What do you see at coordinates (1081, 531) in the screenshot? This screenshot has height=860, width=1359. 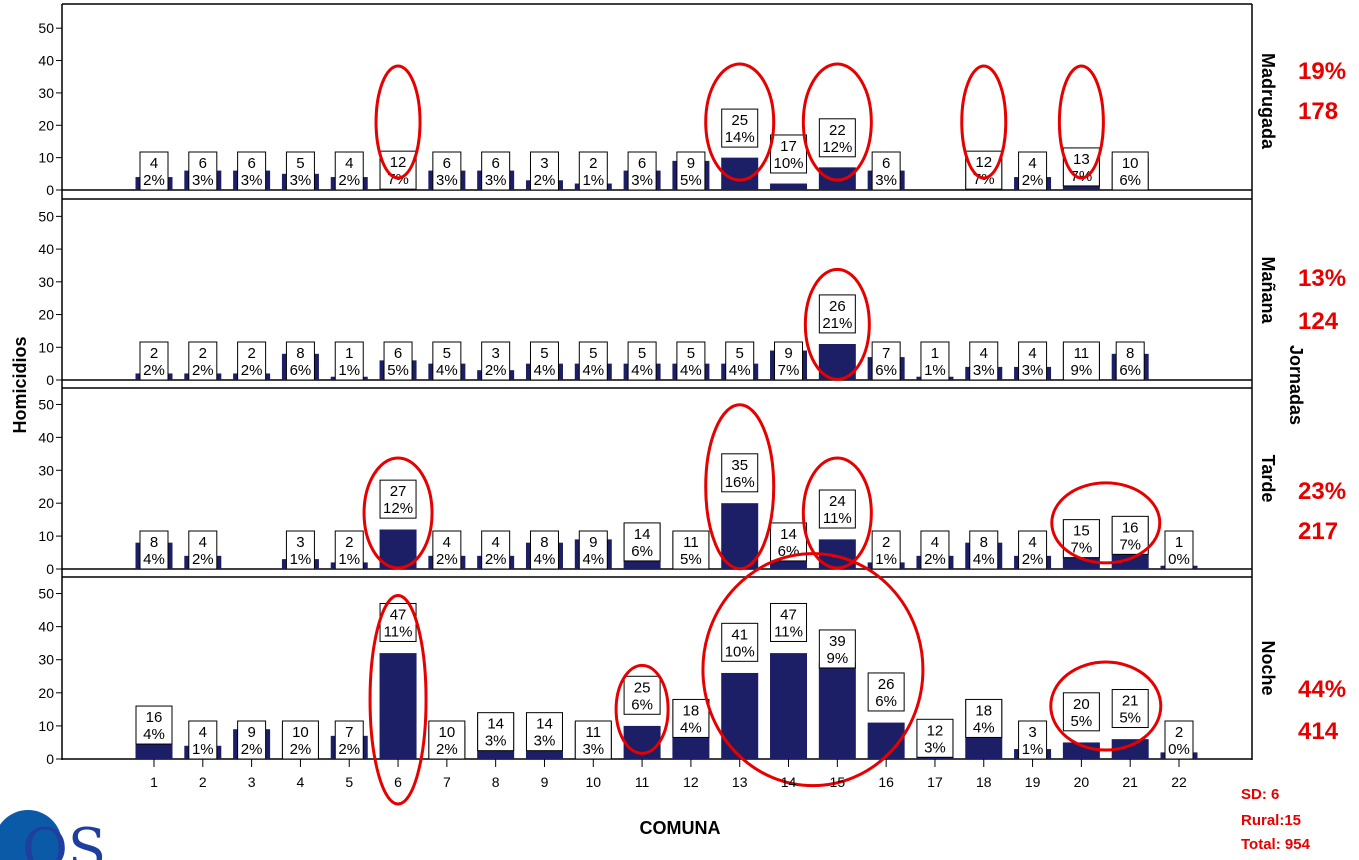 I see `data-label-count: 15` at bounding box center [1081, 531].